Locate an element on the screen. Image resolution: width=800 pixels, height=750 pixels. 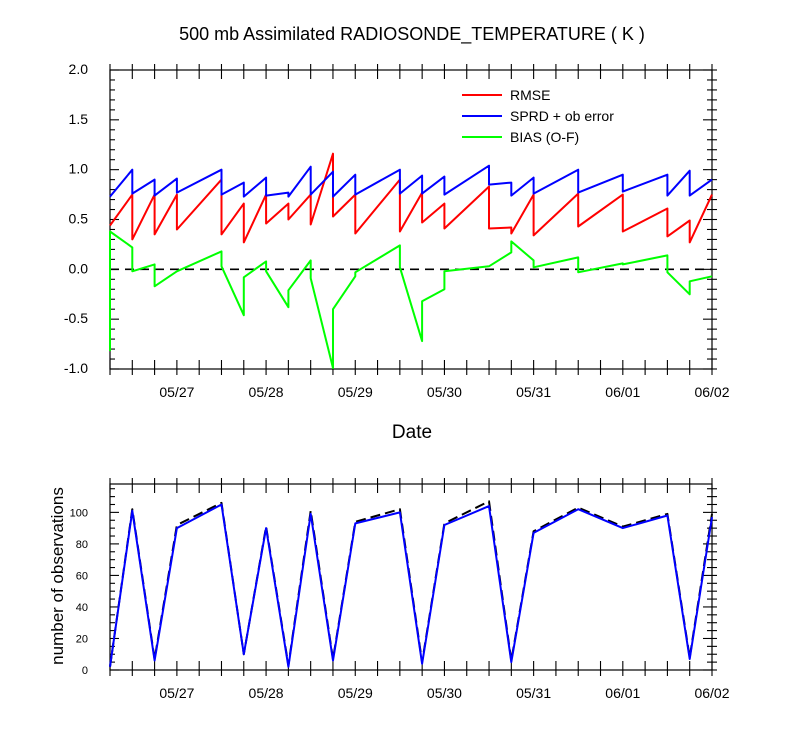
legend-label-0: RMSE is located at coordinates (530, 95).